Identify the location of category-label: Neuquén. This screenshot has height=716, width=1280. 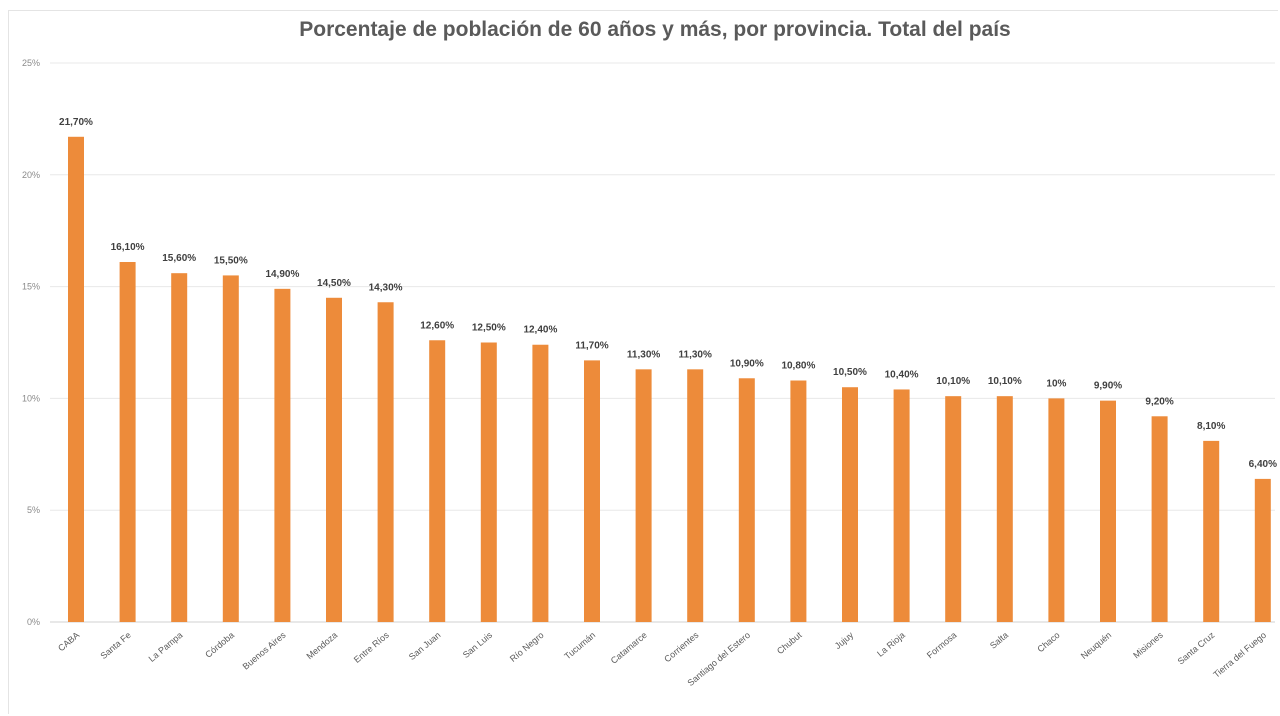
(1096, 645).